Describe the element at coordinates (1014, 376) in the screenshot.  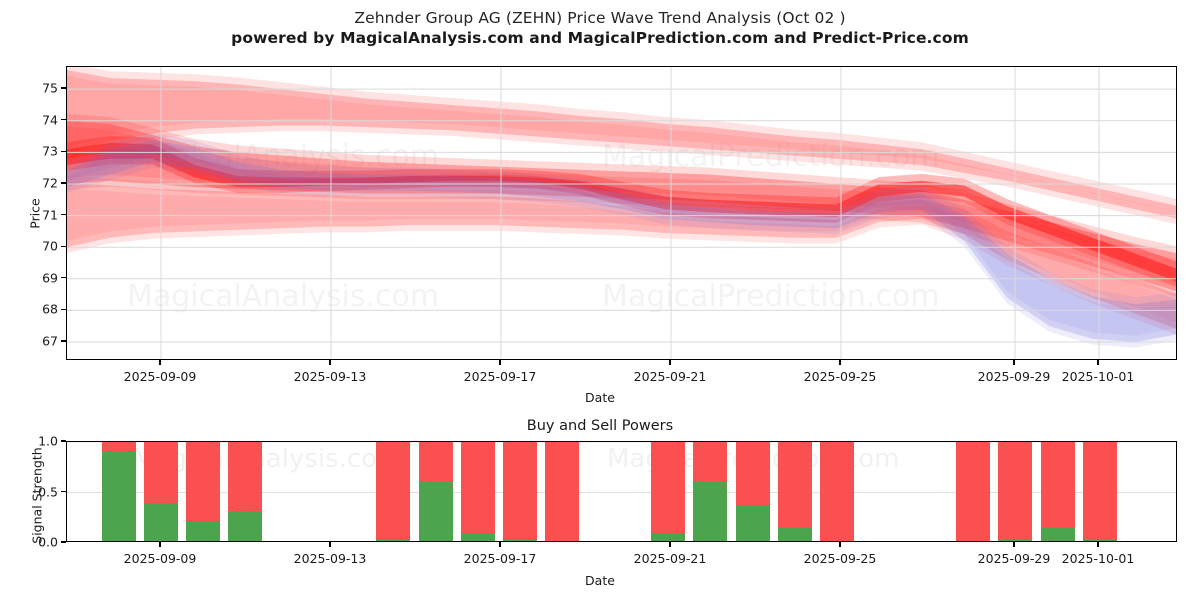
I see `price-x-tick-label: 2025-09-29` at that location.